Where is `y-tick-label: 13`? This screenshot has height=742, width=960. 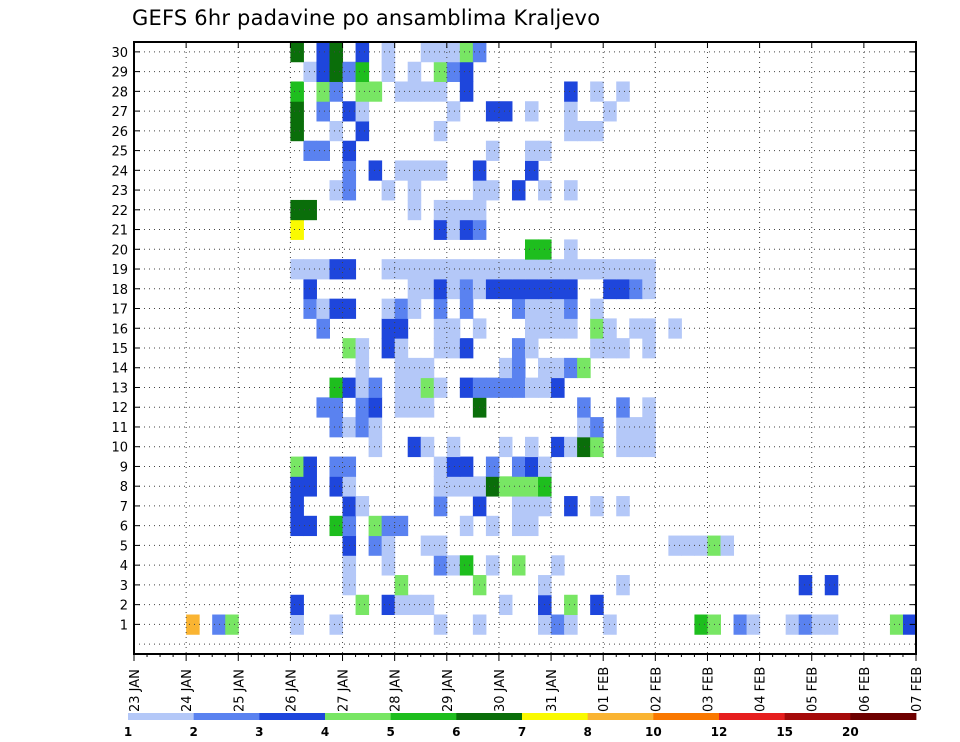 y-tick-label: 13 is located at coordinates (119, 388).